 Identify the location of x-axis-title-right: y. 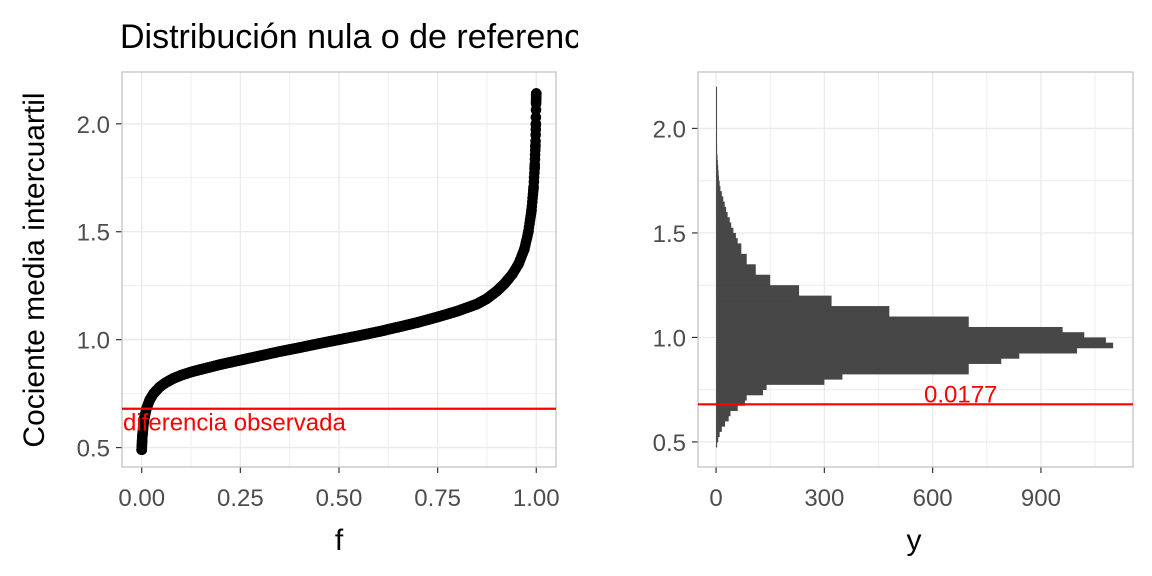
(914, 540).